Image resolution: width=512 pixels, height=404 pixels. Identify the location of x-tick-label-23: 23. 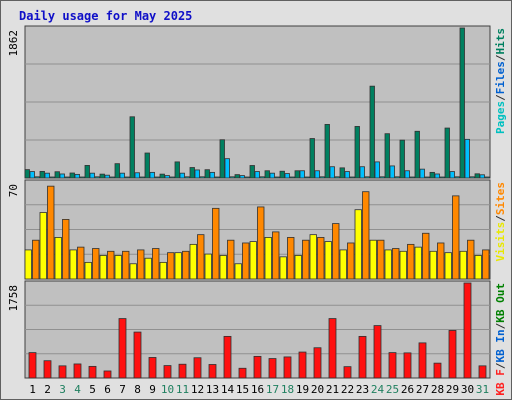
(362, 389).